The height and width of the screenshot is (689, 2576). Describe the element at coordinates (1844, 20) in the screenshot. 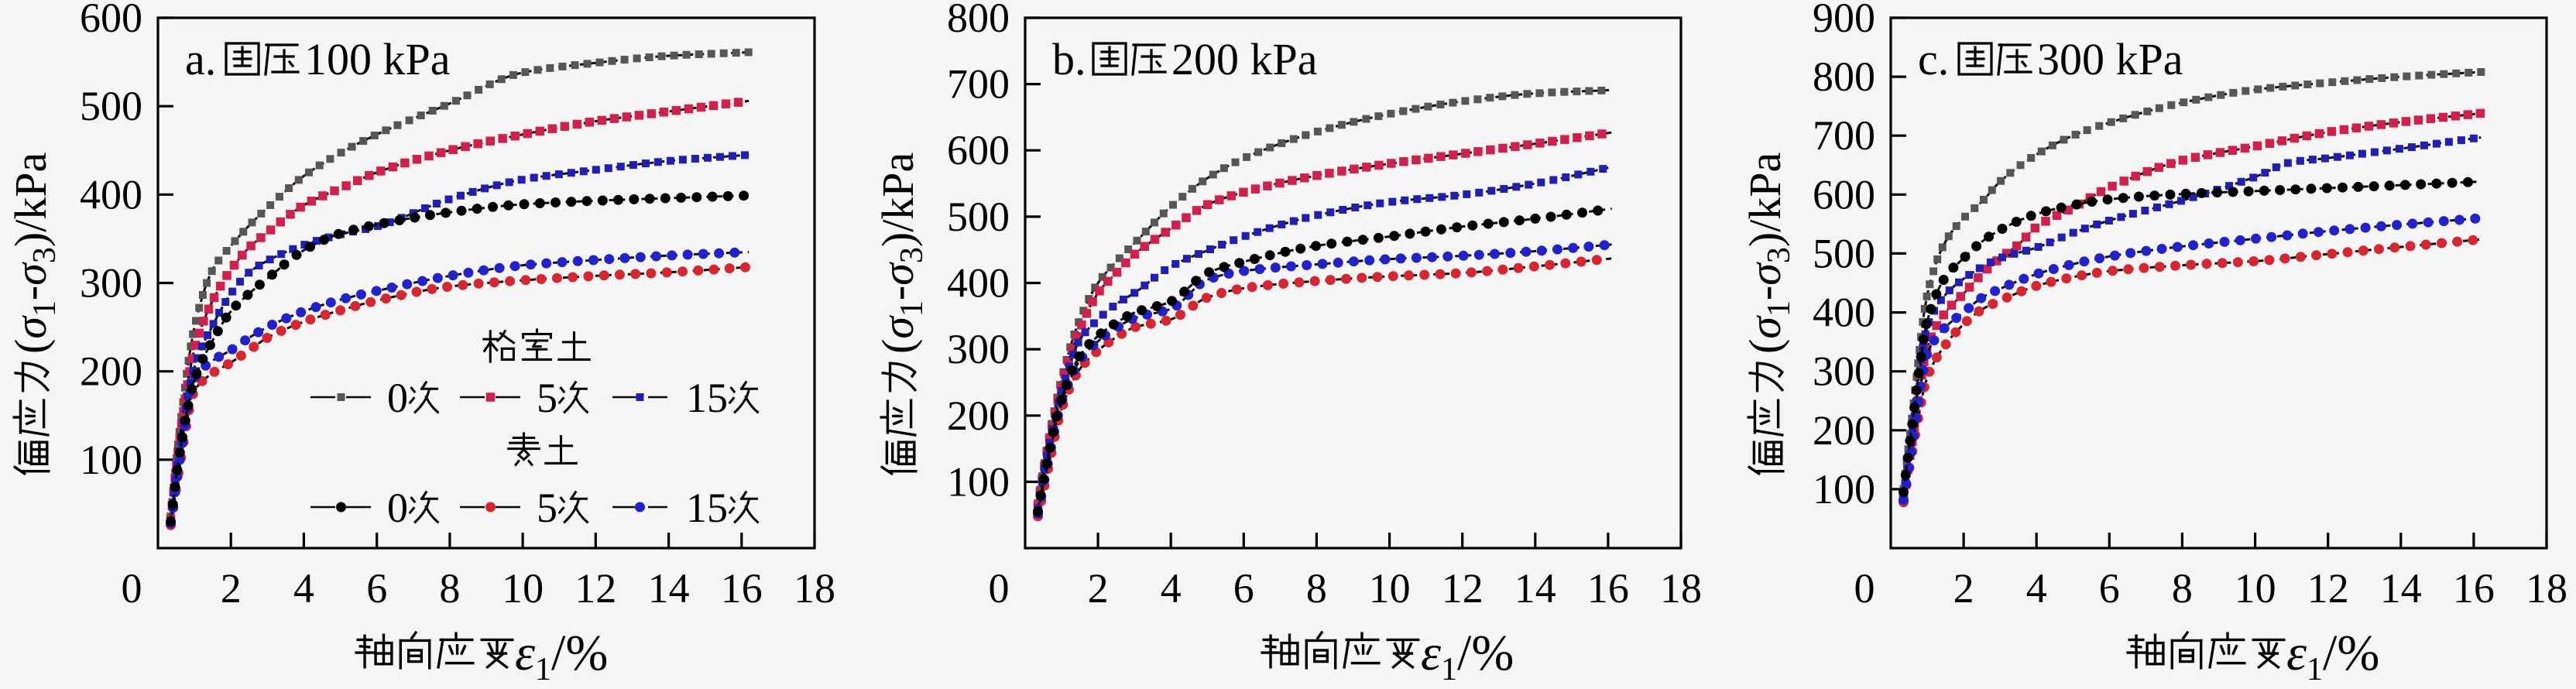

I see `svg-text: 900` at that location.